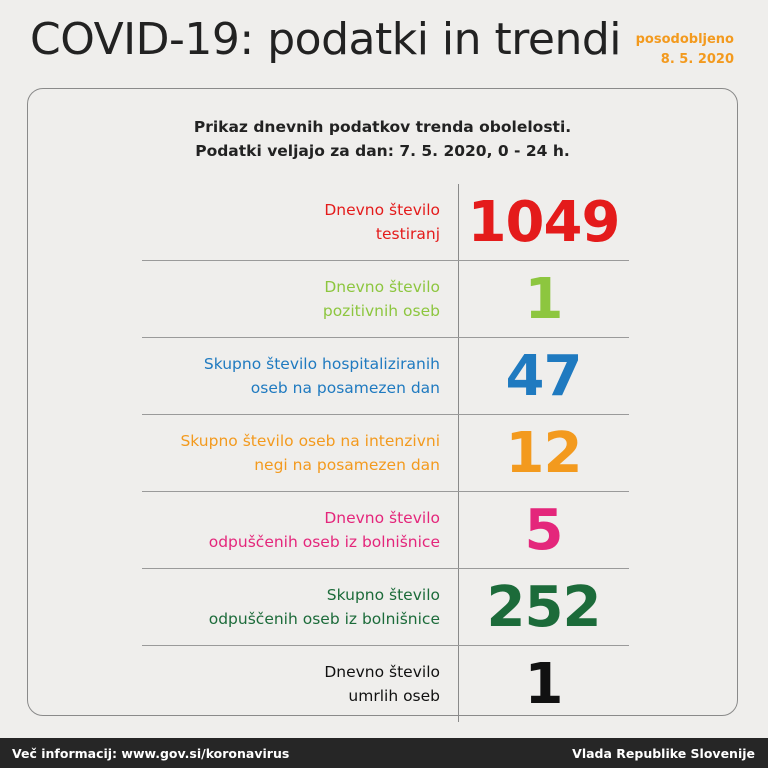 The height and width of the screenshot is (768, 768). What do you see at coordinates (544, 376) in the screenshot?
I see `stat-value: 47` at bounding box center [544, 376].